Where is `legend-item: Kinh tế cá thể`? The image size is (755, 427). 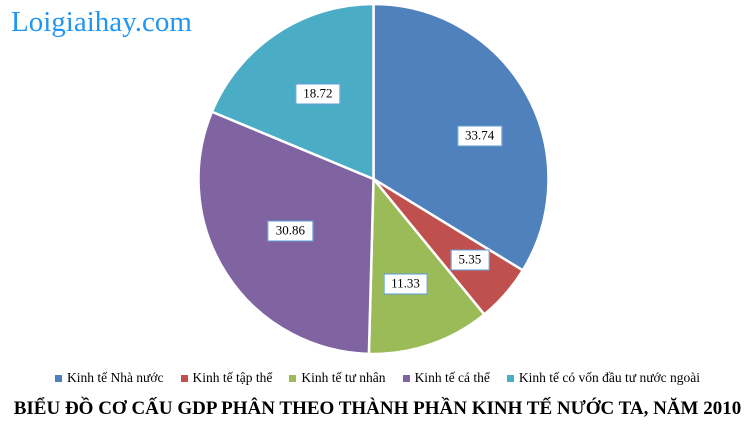
legend-item: Kinh tế cá thể is located at coordinates (446, 378).